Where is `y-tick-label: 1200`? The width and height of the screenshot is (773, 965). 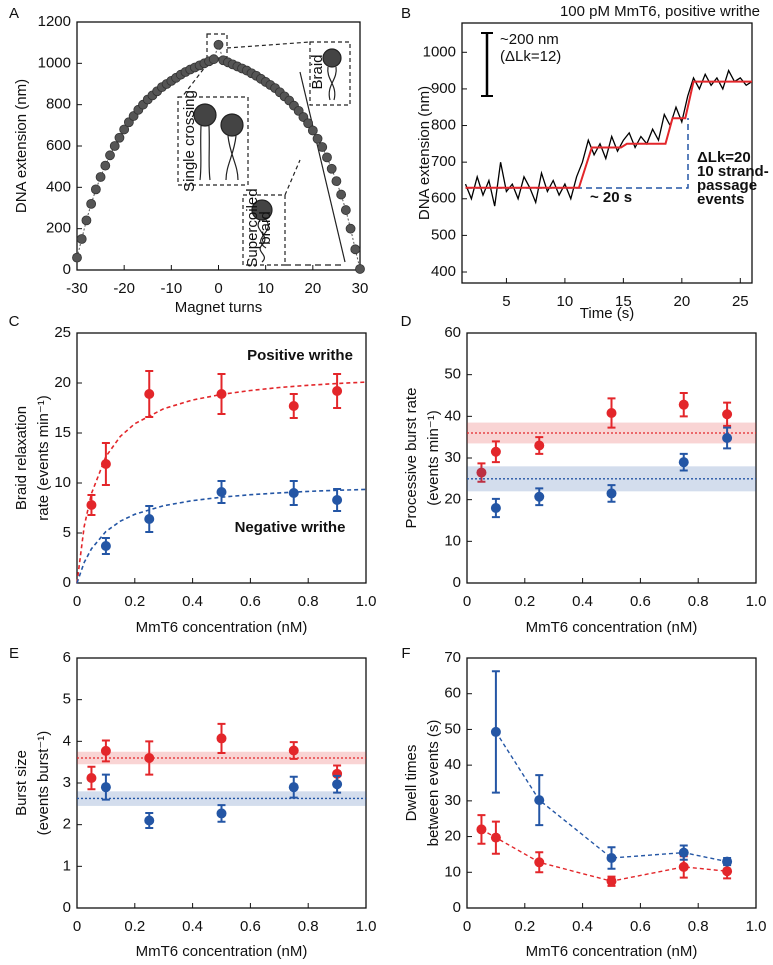 y-tick-label: 1200 is located at coordinates (54, 21).